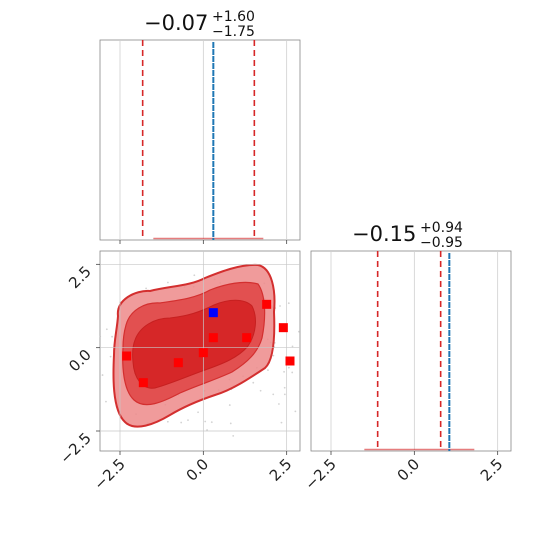 Image resolution: width=550 pixels, height=550 pixels. I want to click on hist-panel-param2-frame, so click(411, 351).